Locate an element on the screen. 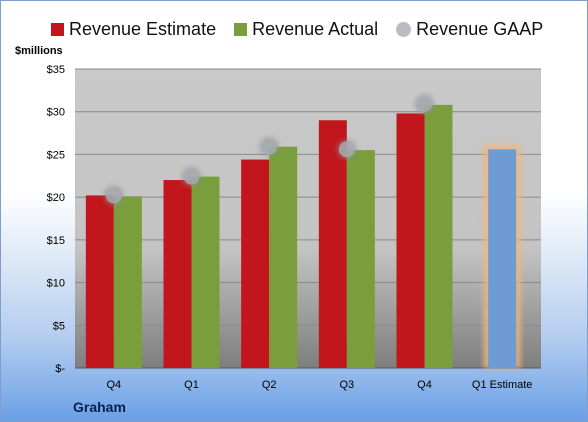  y-tick-label: $25 is located at coordinates (56, 155).